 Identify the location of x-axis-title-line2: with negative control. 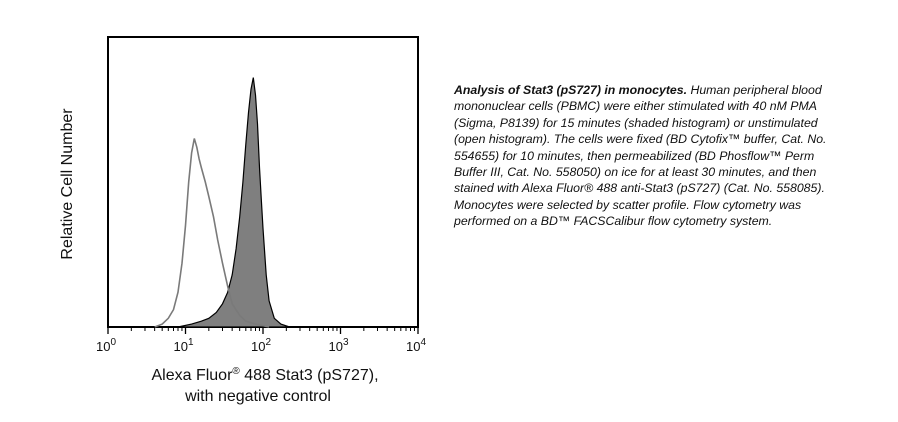
(257, 396).